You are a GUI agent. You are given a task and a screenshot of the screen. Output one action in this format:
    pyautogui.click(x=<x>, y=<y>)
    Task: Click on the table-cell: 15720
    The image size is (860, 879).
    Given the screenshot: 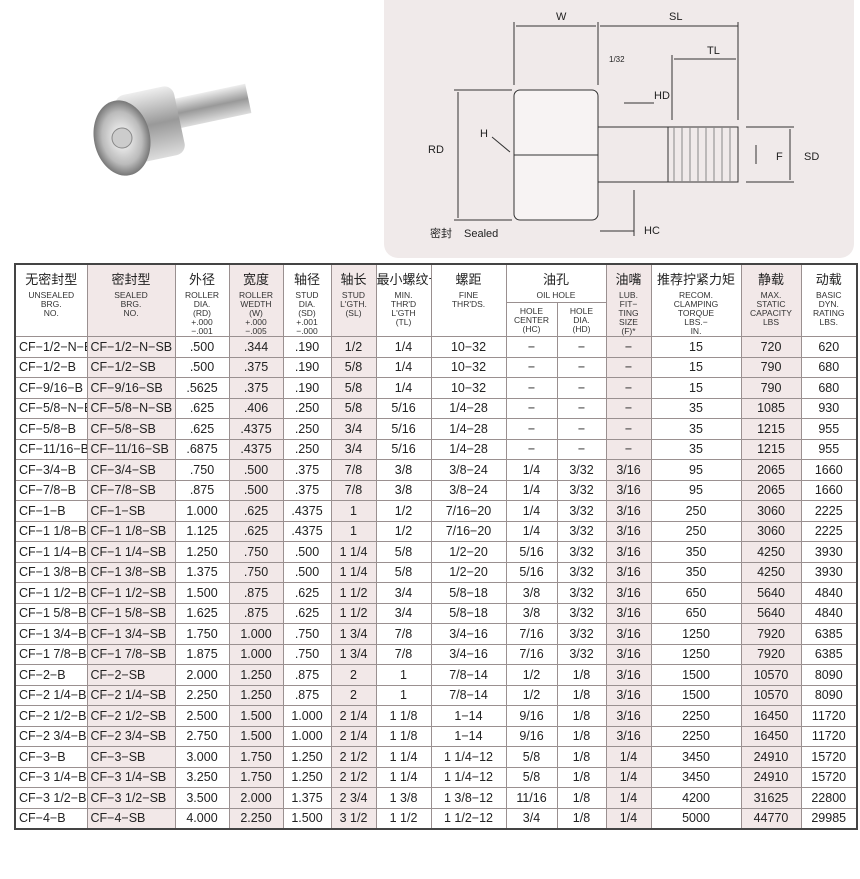 What is the action you would take?
    pyautogui.click(x=829, y=757)
    